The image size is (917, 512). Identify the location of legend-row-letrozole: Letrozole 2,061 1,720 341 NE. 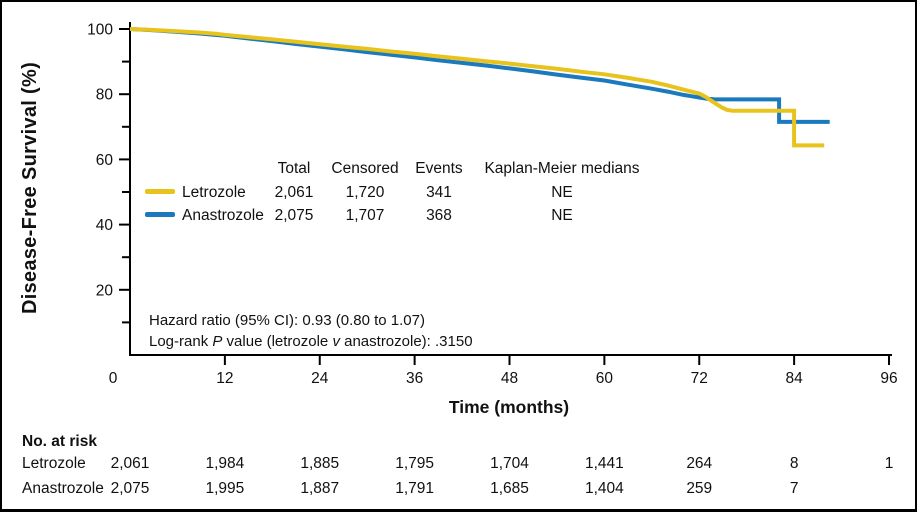
(458, 194).